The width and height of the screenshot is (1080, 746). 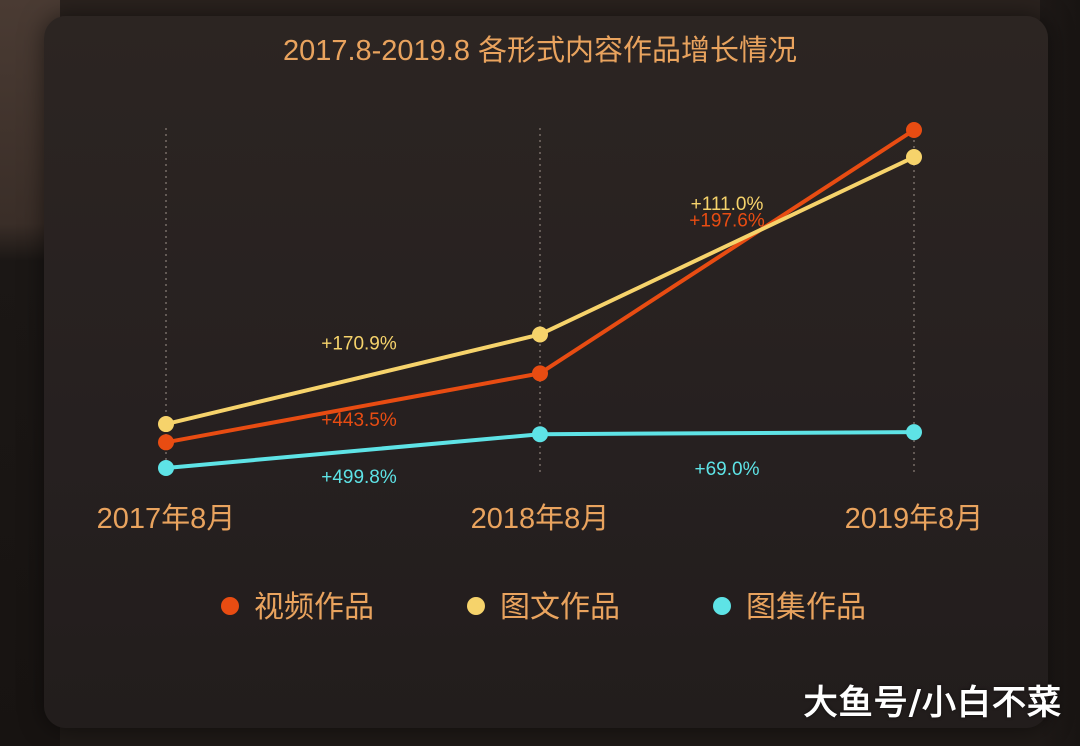 What do you see at coordinates (314, 607) in the screenshot?
I see `legend-label-1: 视频作品` at bounding box center [314, 607].